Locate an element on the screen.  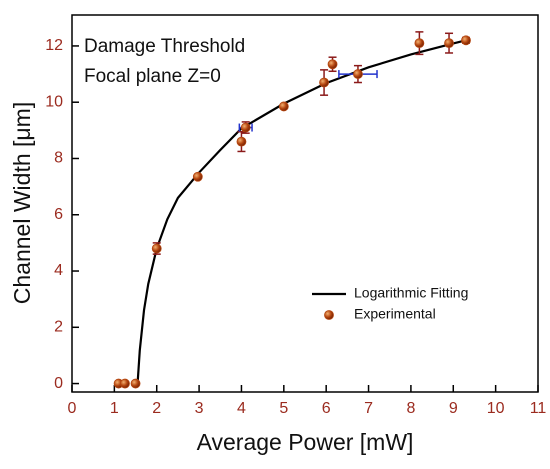
x-tick-label: 1 is located at coordinates (114, 408).